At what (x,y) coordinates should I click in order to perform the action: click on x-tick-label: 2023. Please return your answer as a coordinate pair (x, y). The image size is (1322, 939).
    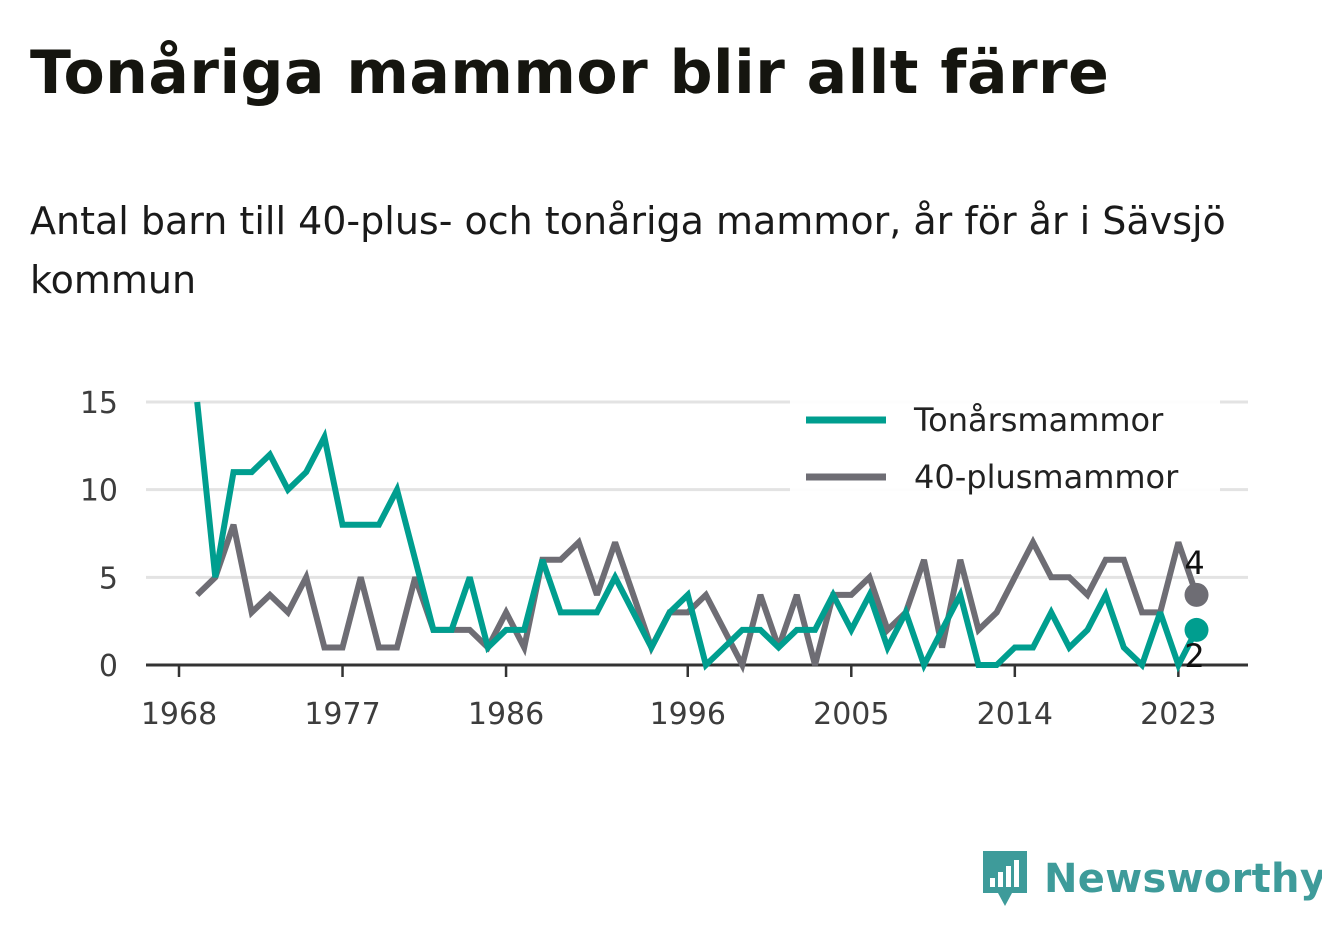
    Looking at the image, I should click on (1178, 714).